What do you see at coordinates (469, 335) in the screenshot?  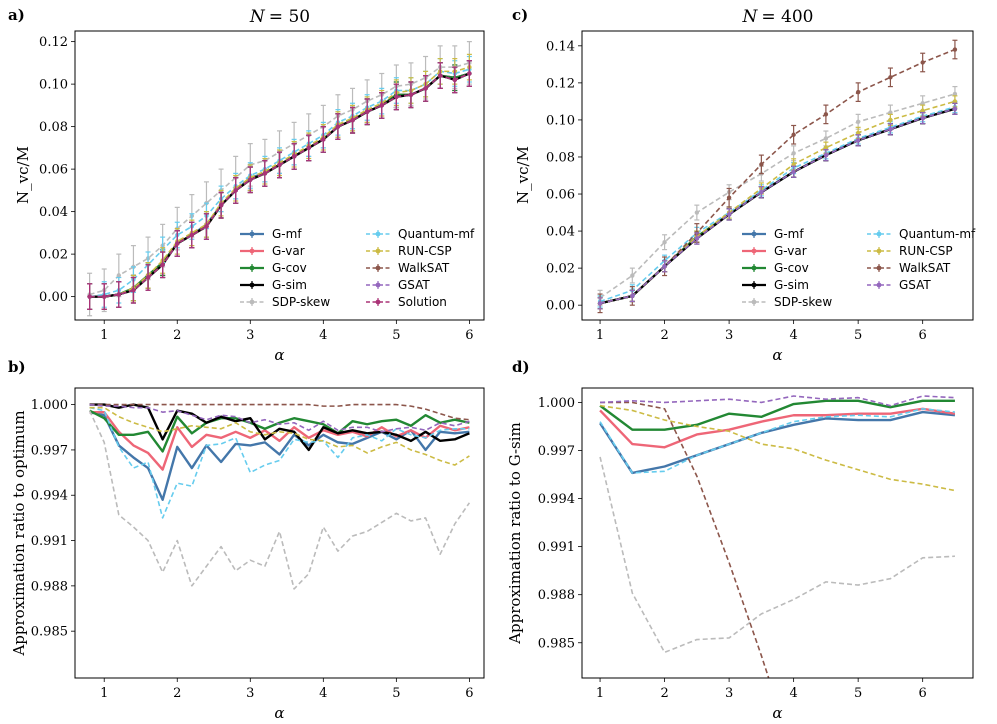 I see `x-tick-label: 6` at bounding box center [469, 335].